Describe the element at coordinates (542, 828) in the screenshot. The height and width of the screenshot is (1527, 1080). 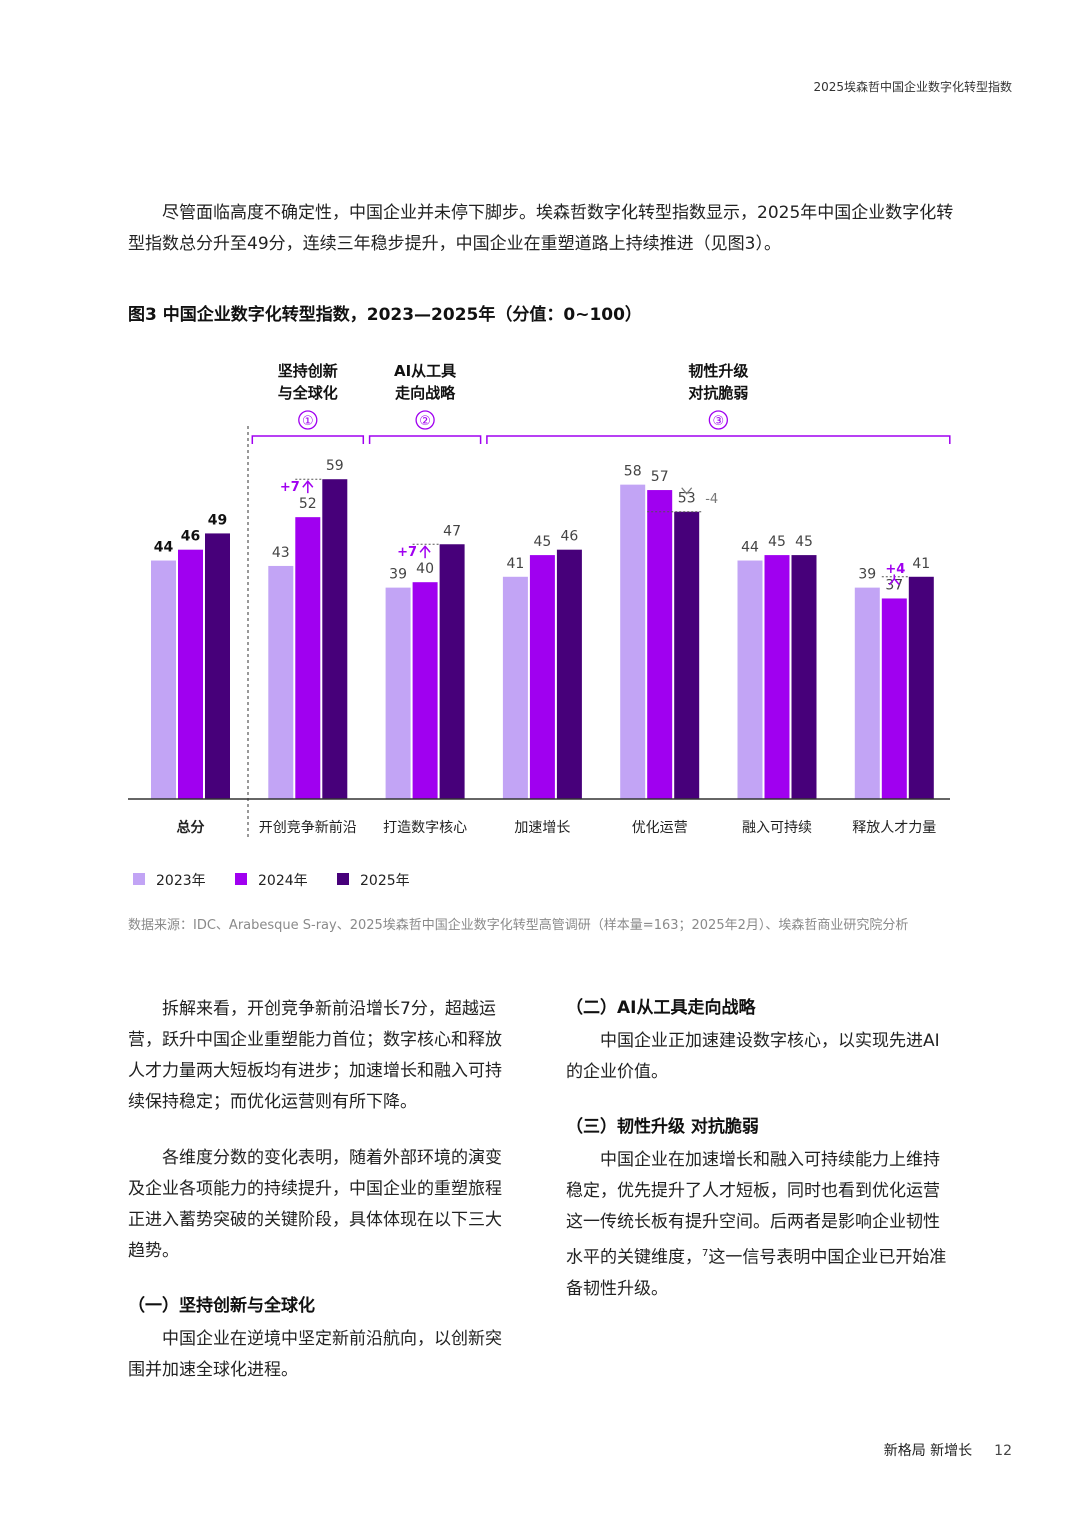
I see `category-label: 加速增长` at that location.